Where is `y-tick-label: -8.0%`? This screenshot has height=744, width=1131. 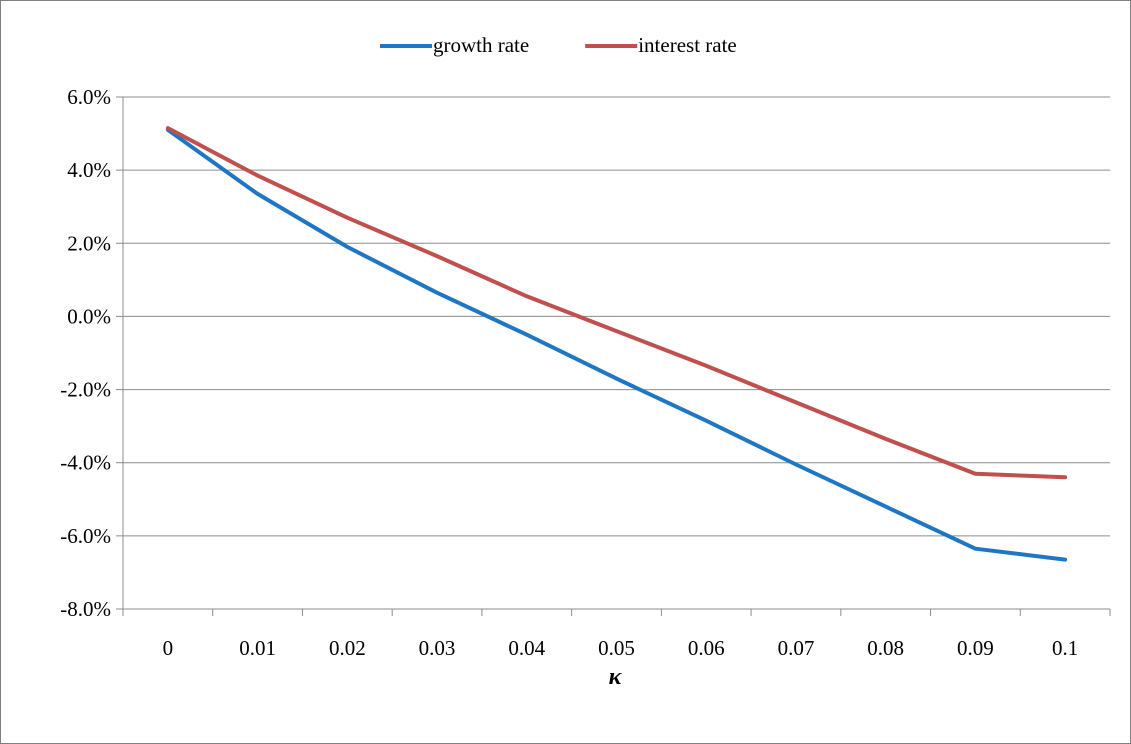
y-tick-label: -8.0% is located at coordinates (85, 609).